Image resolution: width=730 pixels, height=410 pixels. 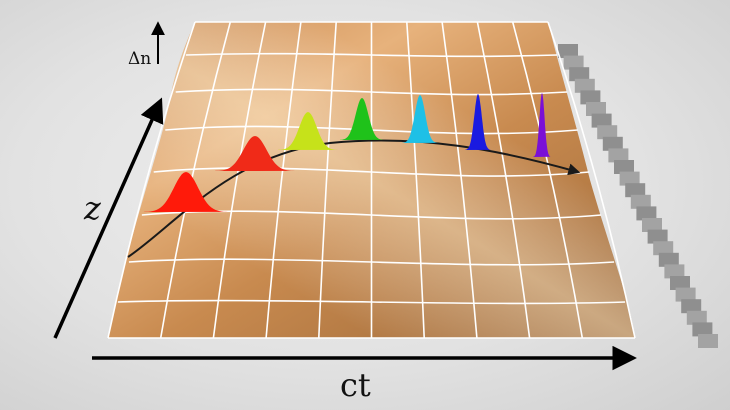 I want to click on blue-pulse, so click(x=478, y=122).